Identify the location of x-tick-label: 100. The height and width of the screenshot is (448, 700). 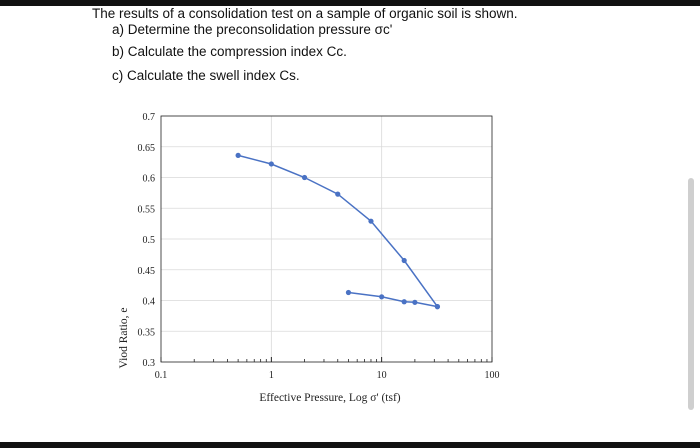
(492, 375).